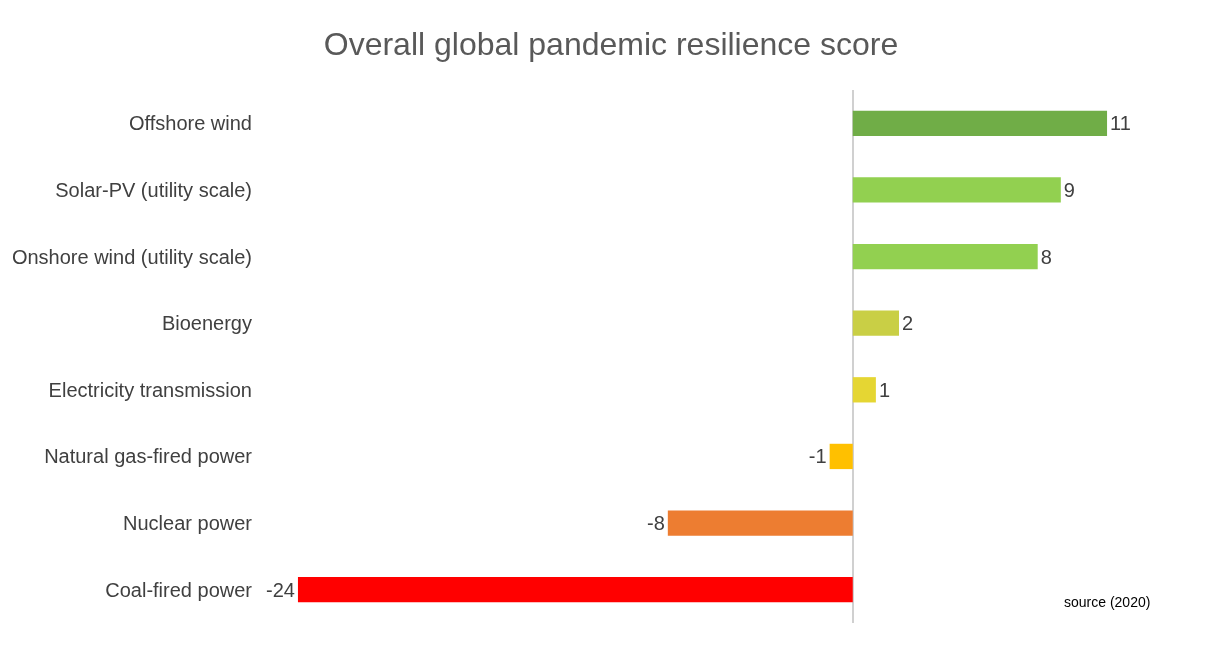 The image size is (1222, 653). What do you see at coordinates (206, 323) in the screenshot?
I see `y-tick-label: Bioenergy` at bounding box center [206, 323].